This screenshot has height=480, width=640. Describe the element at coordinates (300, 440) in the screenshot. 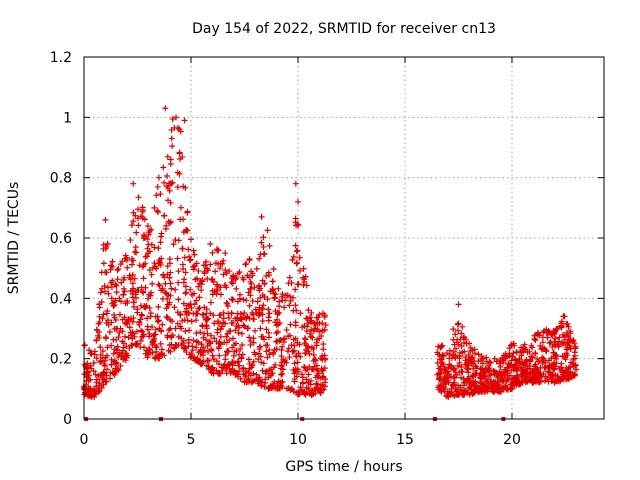

I see `x-tick-labels: 0 5 10 15 20` at that location.